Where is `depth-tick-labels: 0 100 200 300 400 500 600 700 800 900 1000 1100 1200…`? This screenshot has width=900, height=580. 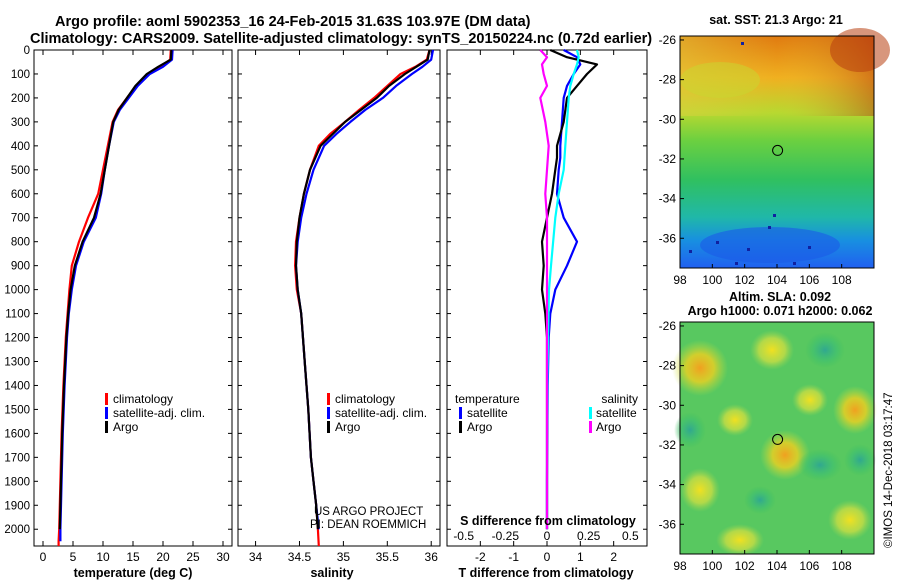
depth-tick-labels: 0 100 200 300 400 500 600 700 800 900 1000 1100 1200… is located at coordinates (17, 290).